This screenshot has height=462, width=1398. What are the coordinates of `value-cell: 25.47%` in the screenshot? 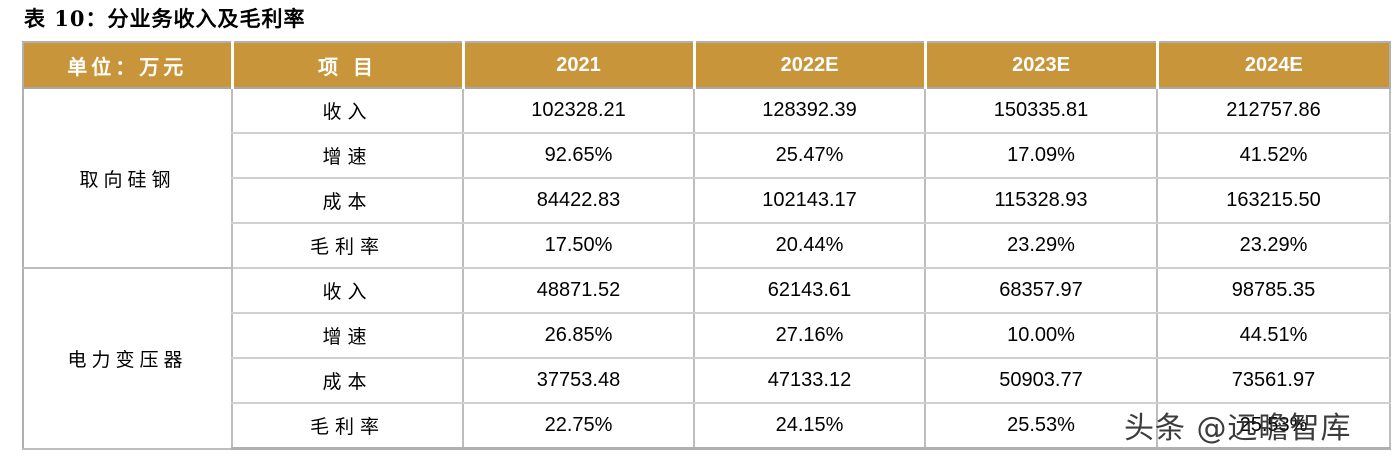 It's located at (809, 156).